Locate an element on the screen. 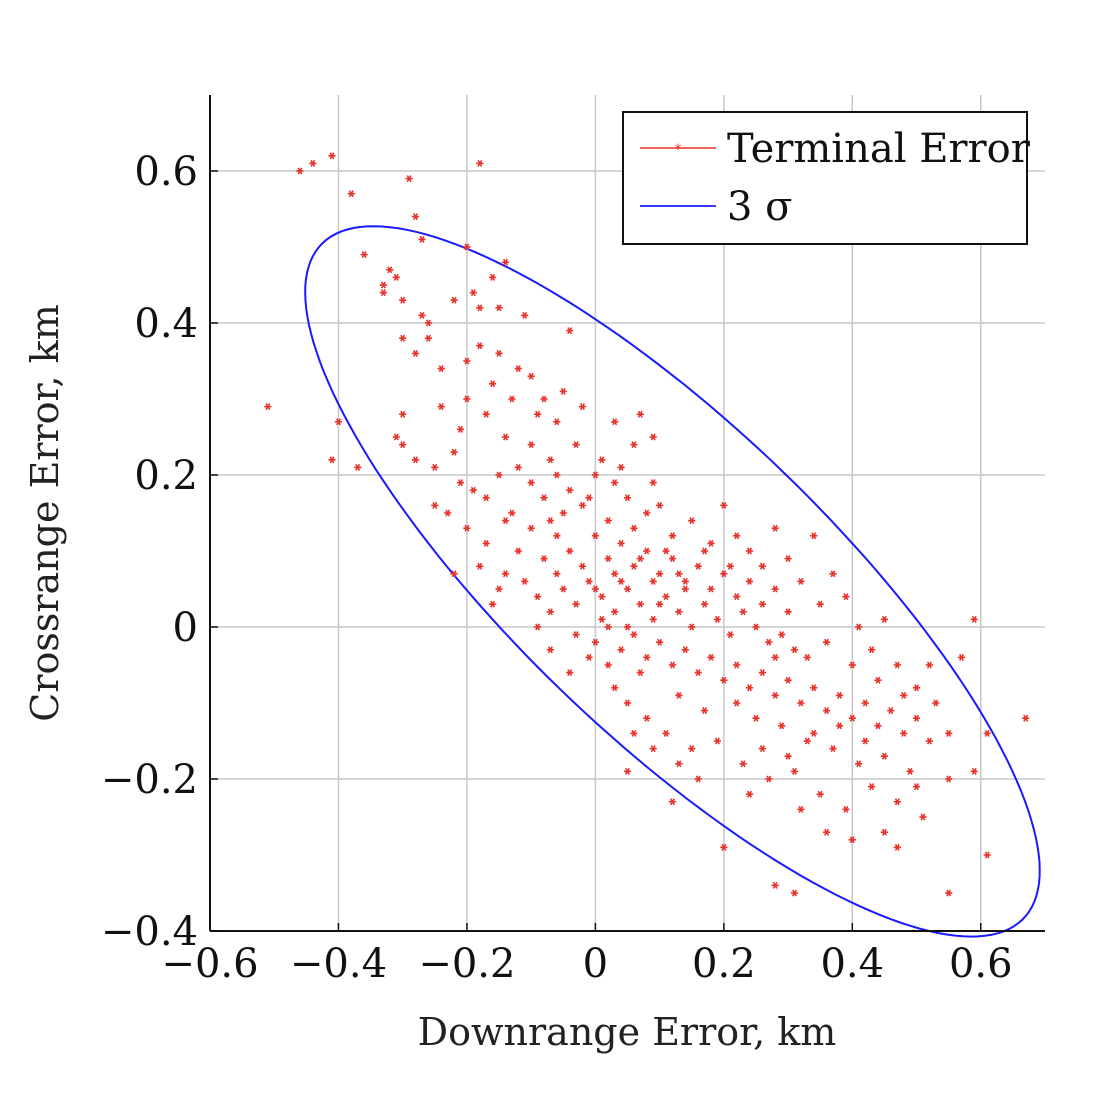 This screenshot has width=1114, height=1114. x-tick-label: 0.4 is located at coordinates (852, 964).